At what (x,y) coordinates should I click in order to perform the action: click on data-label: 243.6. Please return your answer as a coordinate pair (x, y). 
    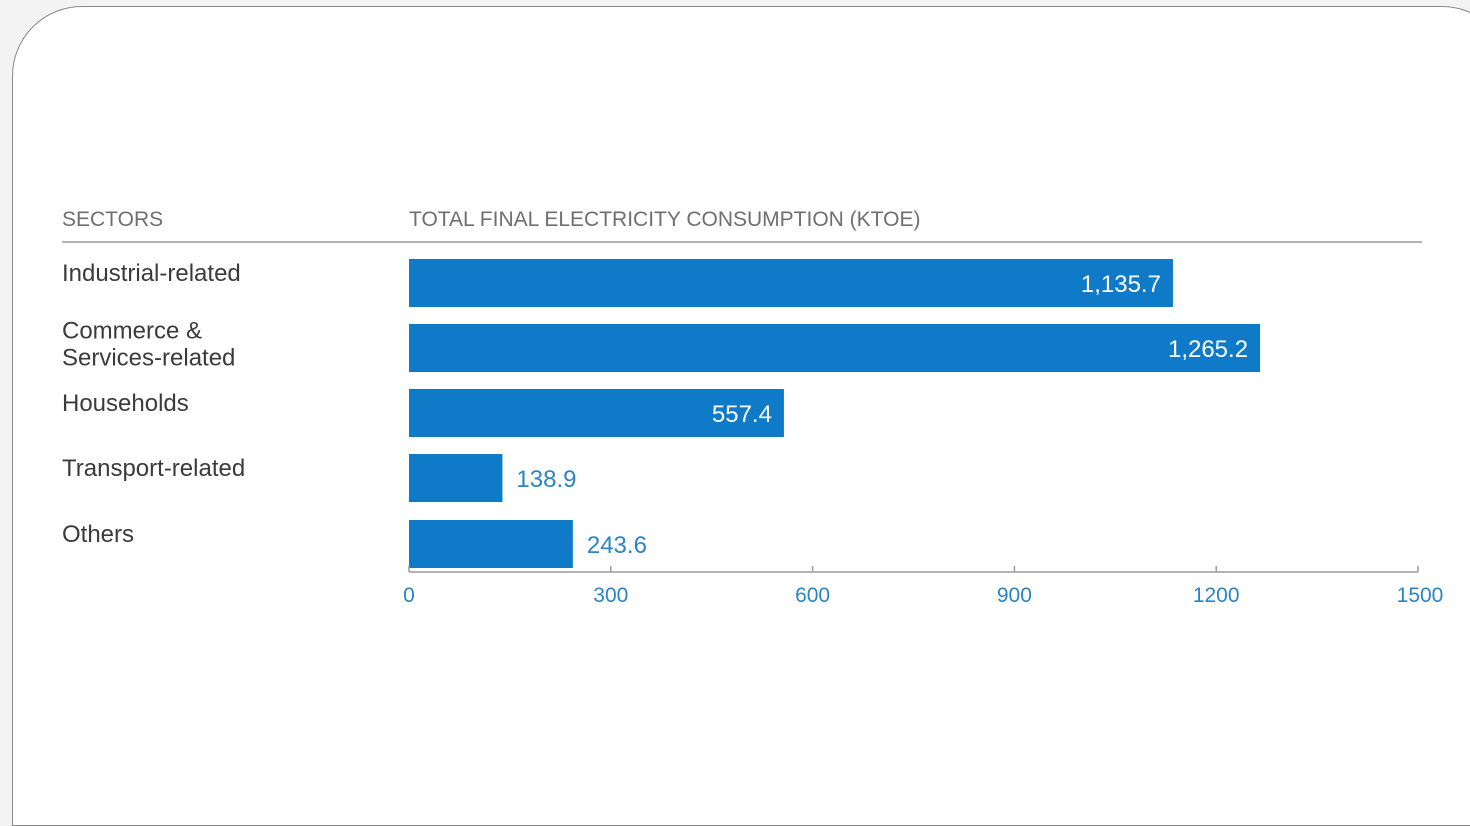
    Looking at the image, I should click on (617, 545).